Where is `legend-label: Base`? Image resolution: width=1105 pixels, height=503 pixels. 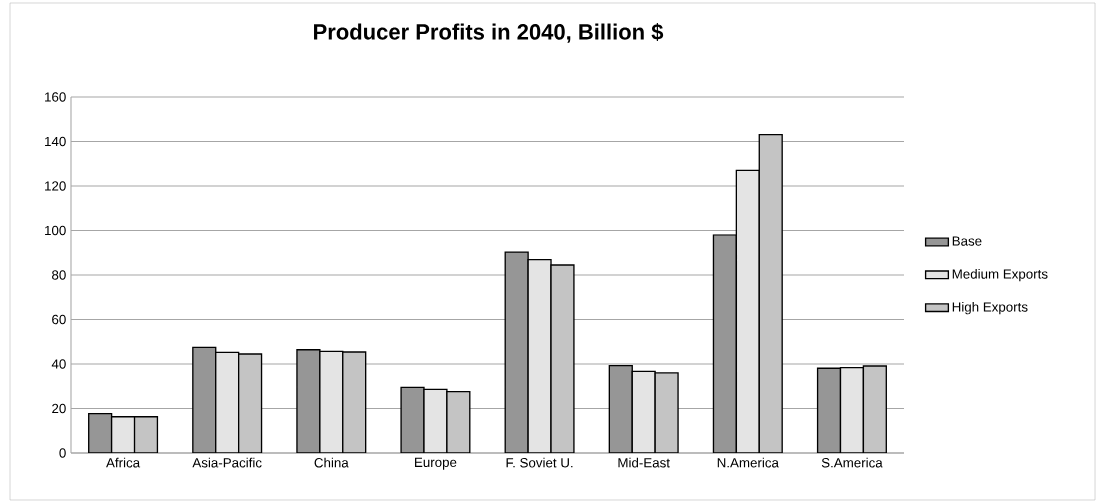
legend-label: Base is located at coordinates (967, 241).